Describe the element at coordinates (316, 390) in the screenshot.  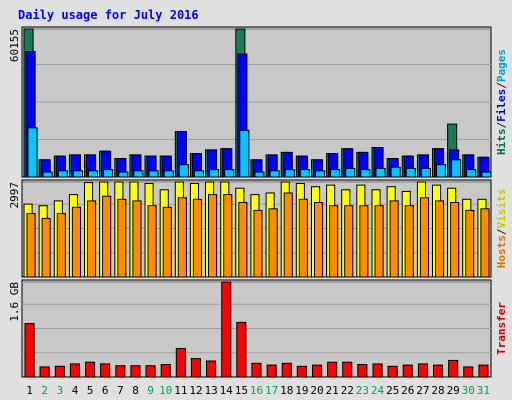
I see `x-tick-label: 20` at that location.